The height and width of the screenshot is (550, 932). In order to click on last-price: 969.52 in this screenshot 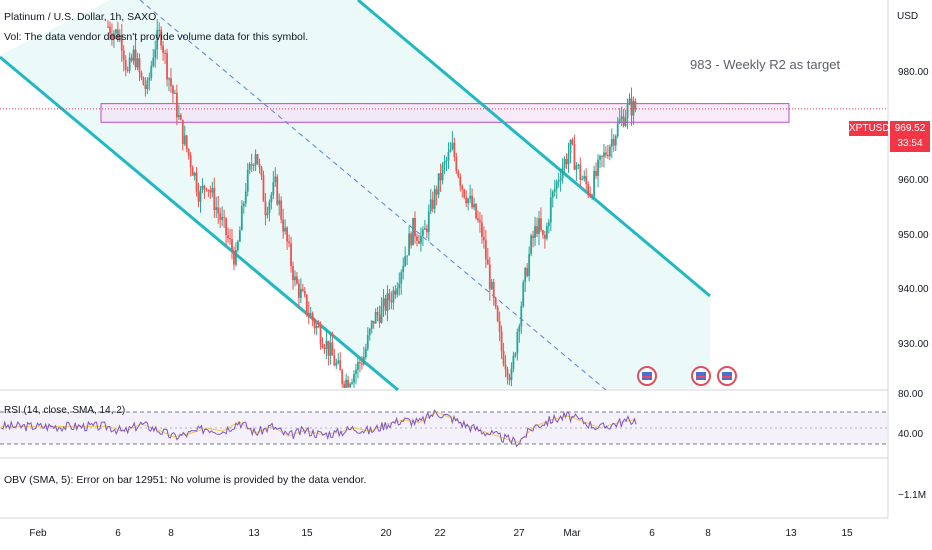, I will do `click(910, 128)`.